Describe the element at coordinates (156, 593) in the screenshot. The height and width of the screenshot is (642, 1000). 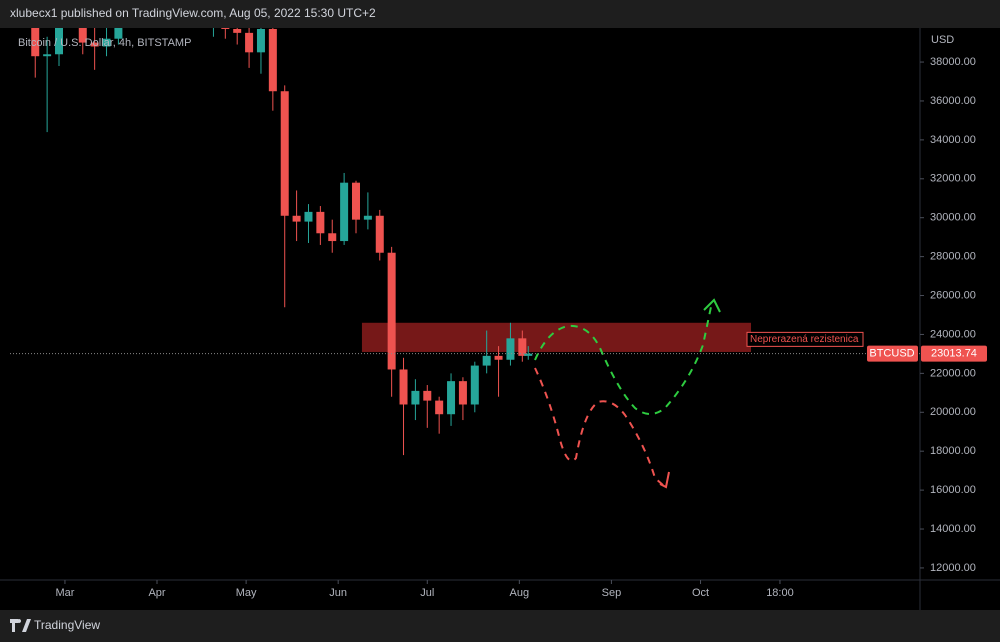
I see `x-tick-label: Apr` at that location.